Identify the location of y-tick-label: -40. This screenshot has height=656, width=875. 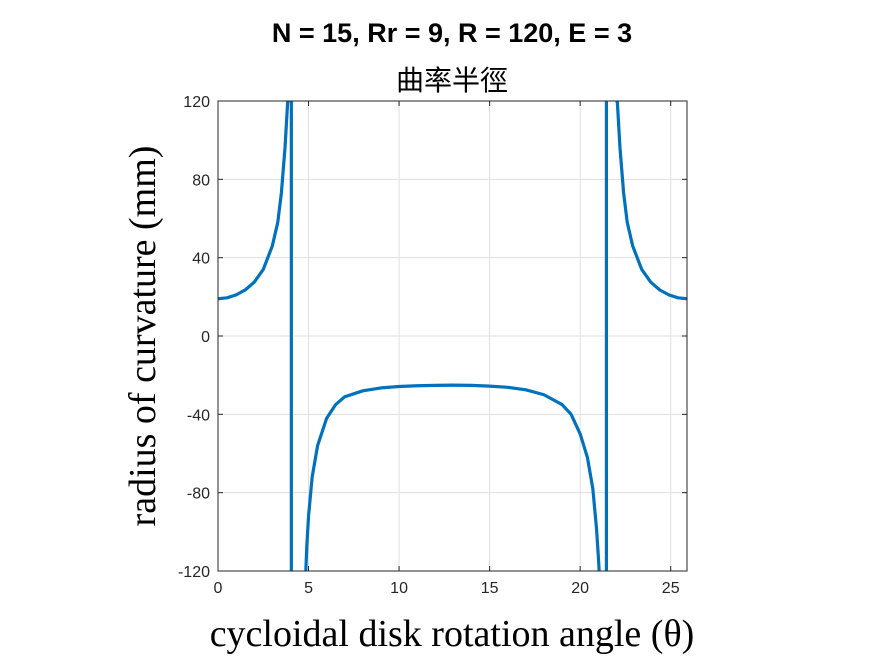
(198, 415).